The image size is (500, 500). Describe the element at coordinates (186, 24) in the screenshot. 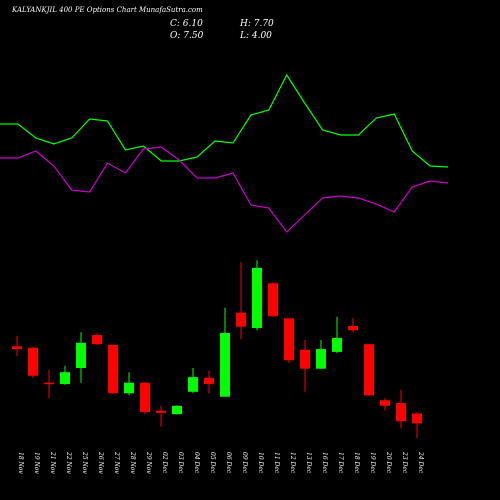

I see `close-info: C: 6.10` at that location.